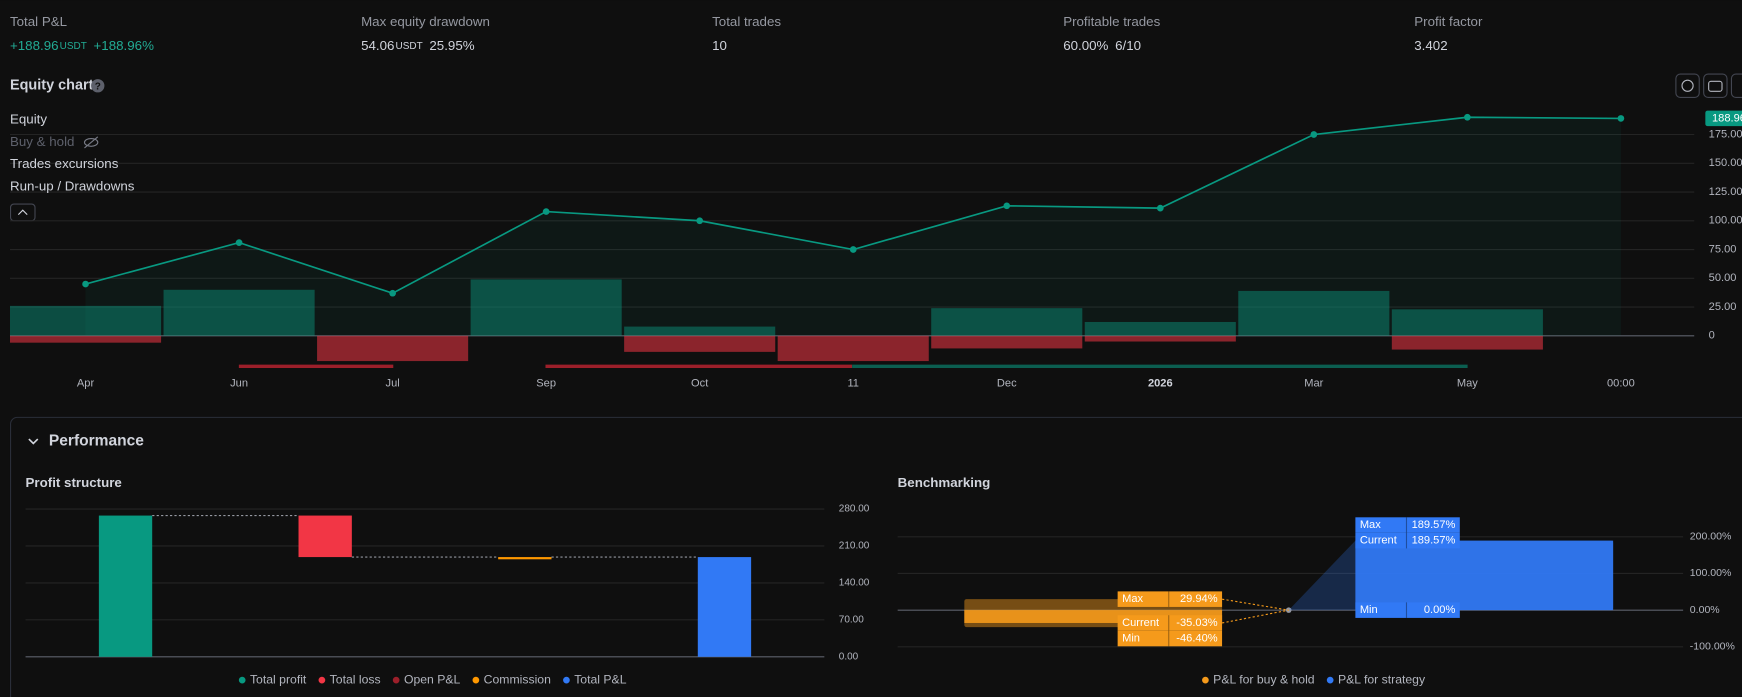 The height and width of the screenshot is (697, 1742). What do you see at coordinates (418, 44) in the screenshot?
I see `metric-value: 54.06USDT 25.95%` at bounding box center [418, 44].